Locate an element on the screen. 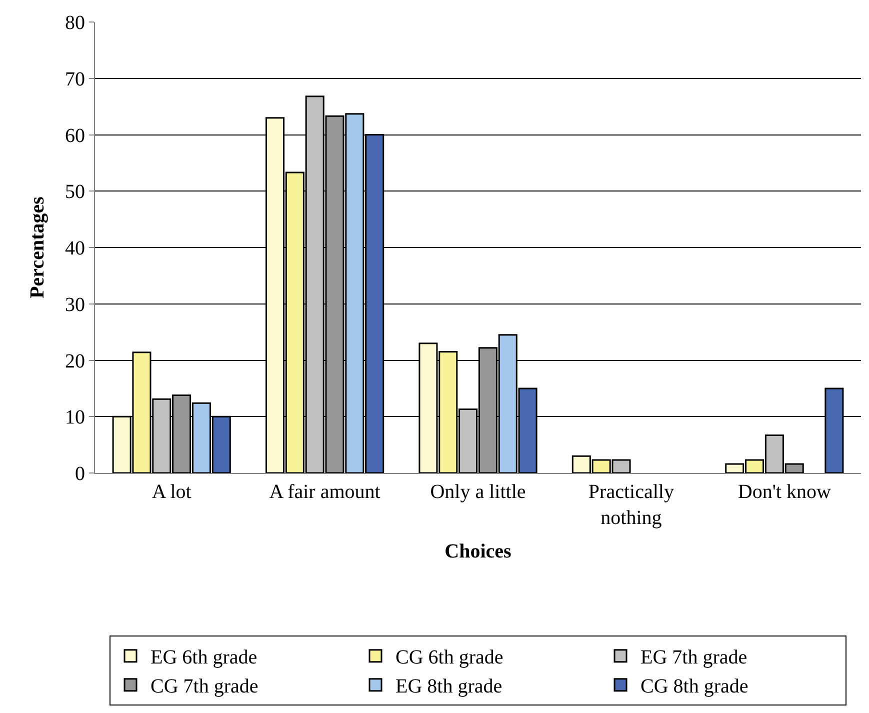 Image resolution: width=869 pixels, height=713 pixels. legend-label: CG 8th grade is located at coordinates (694, 687).